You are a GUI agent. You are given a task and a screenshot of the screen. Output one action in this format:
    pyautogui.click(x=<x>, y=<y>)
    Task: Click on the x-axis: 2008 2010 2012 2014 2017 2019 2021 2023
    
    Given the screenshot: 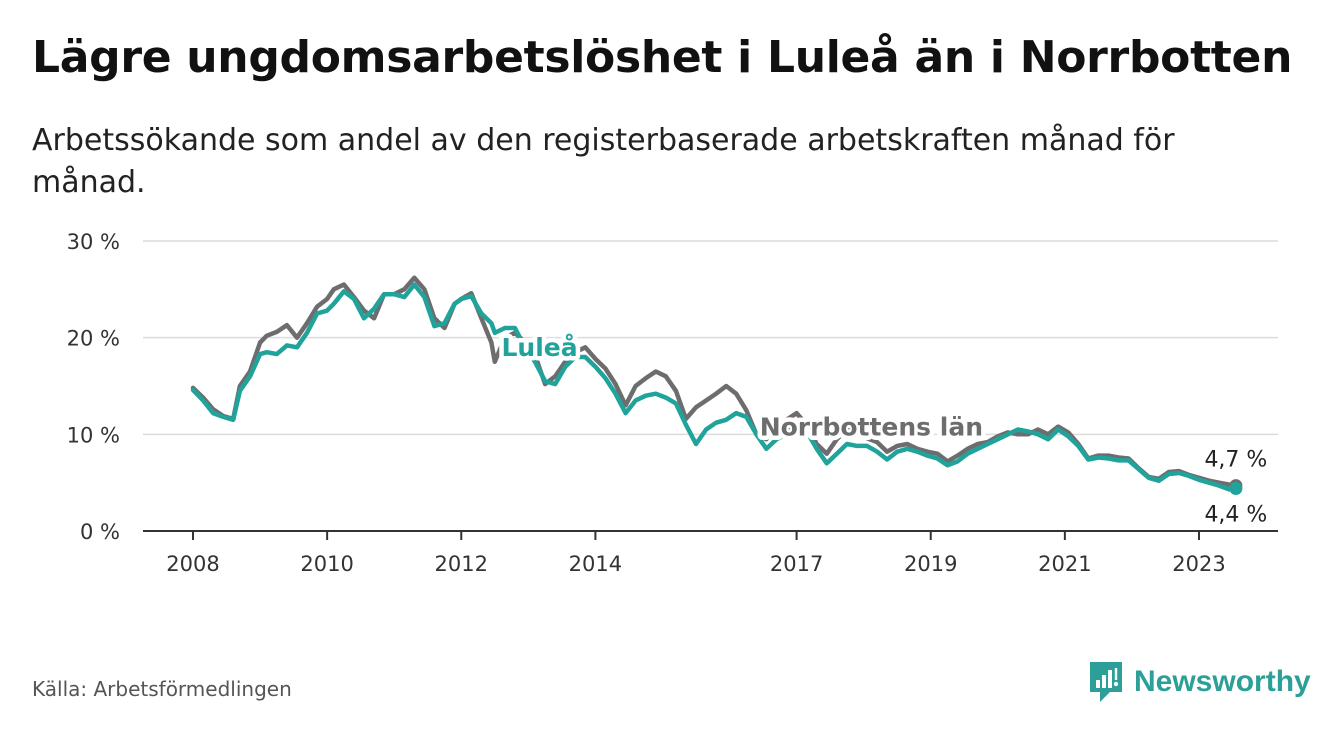 What is the action you would take?
    pyautogui.click(x=710, y=553)
    